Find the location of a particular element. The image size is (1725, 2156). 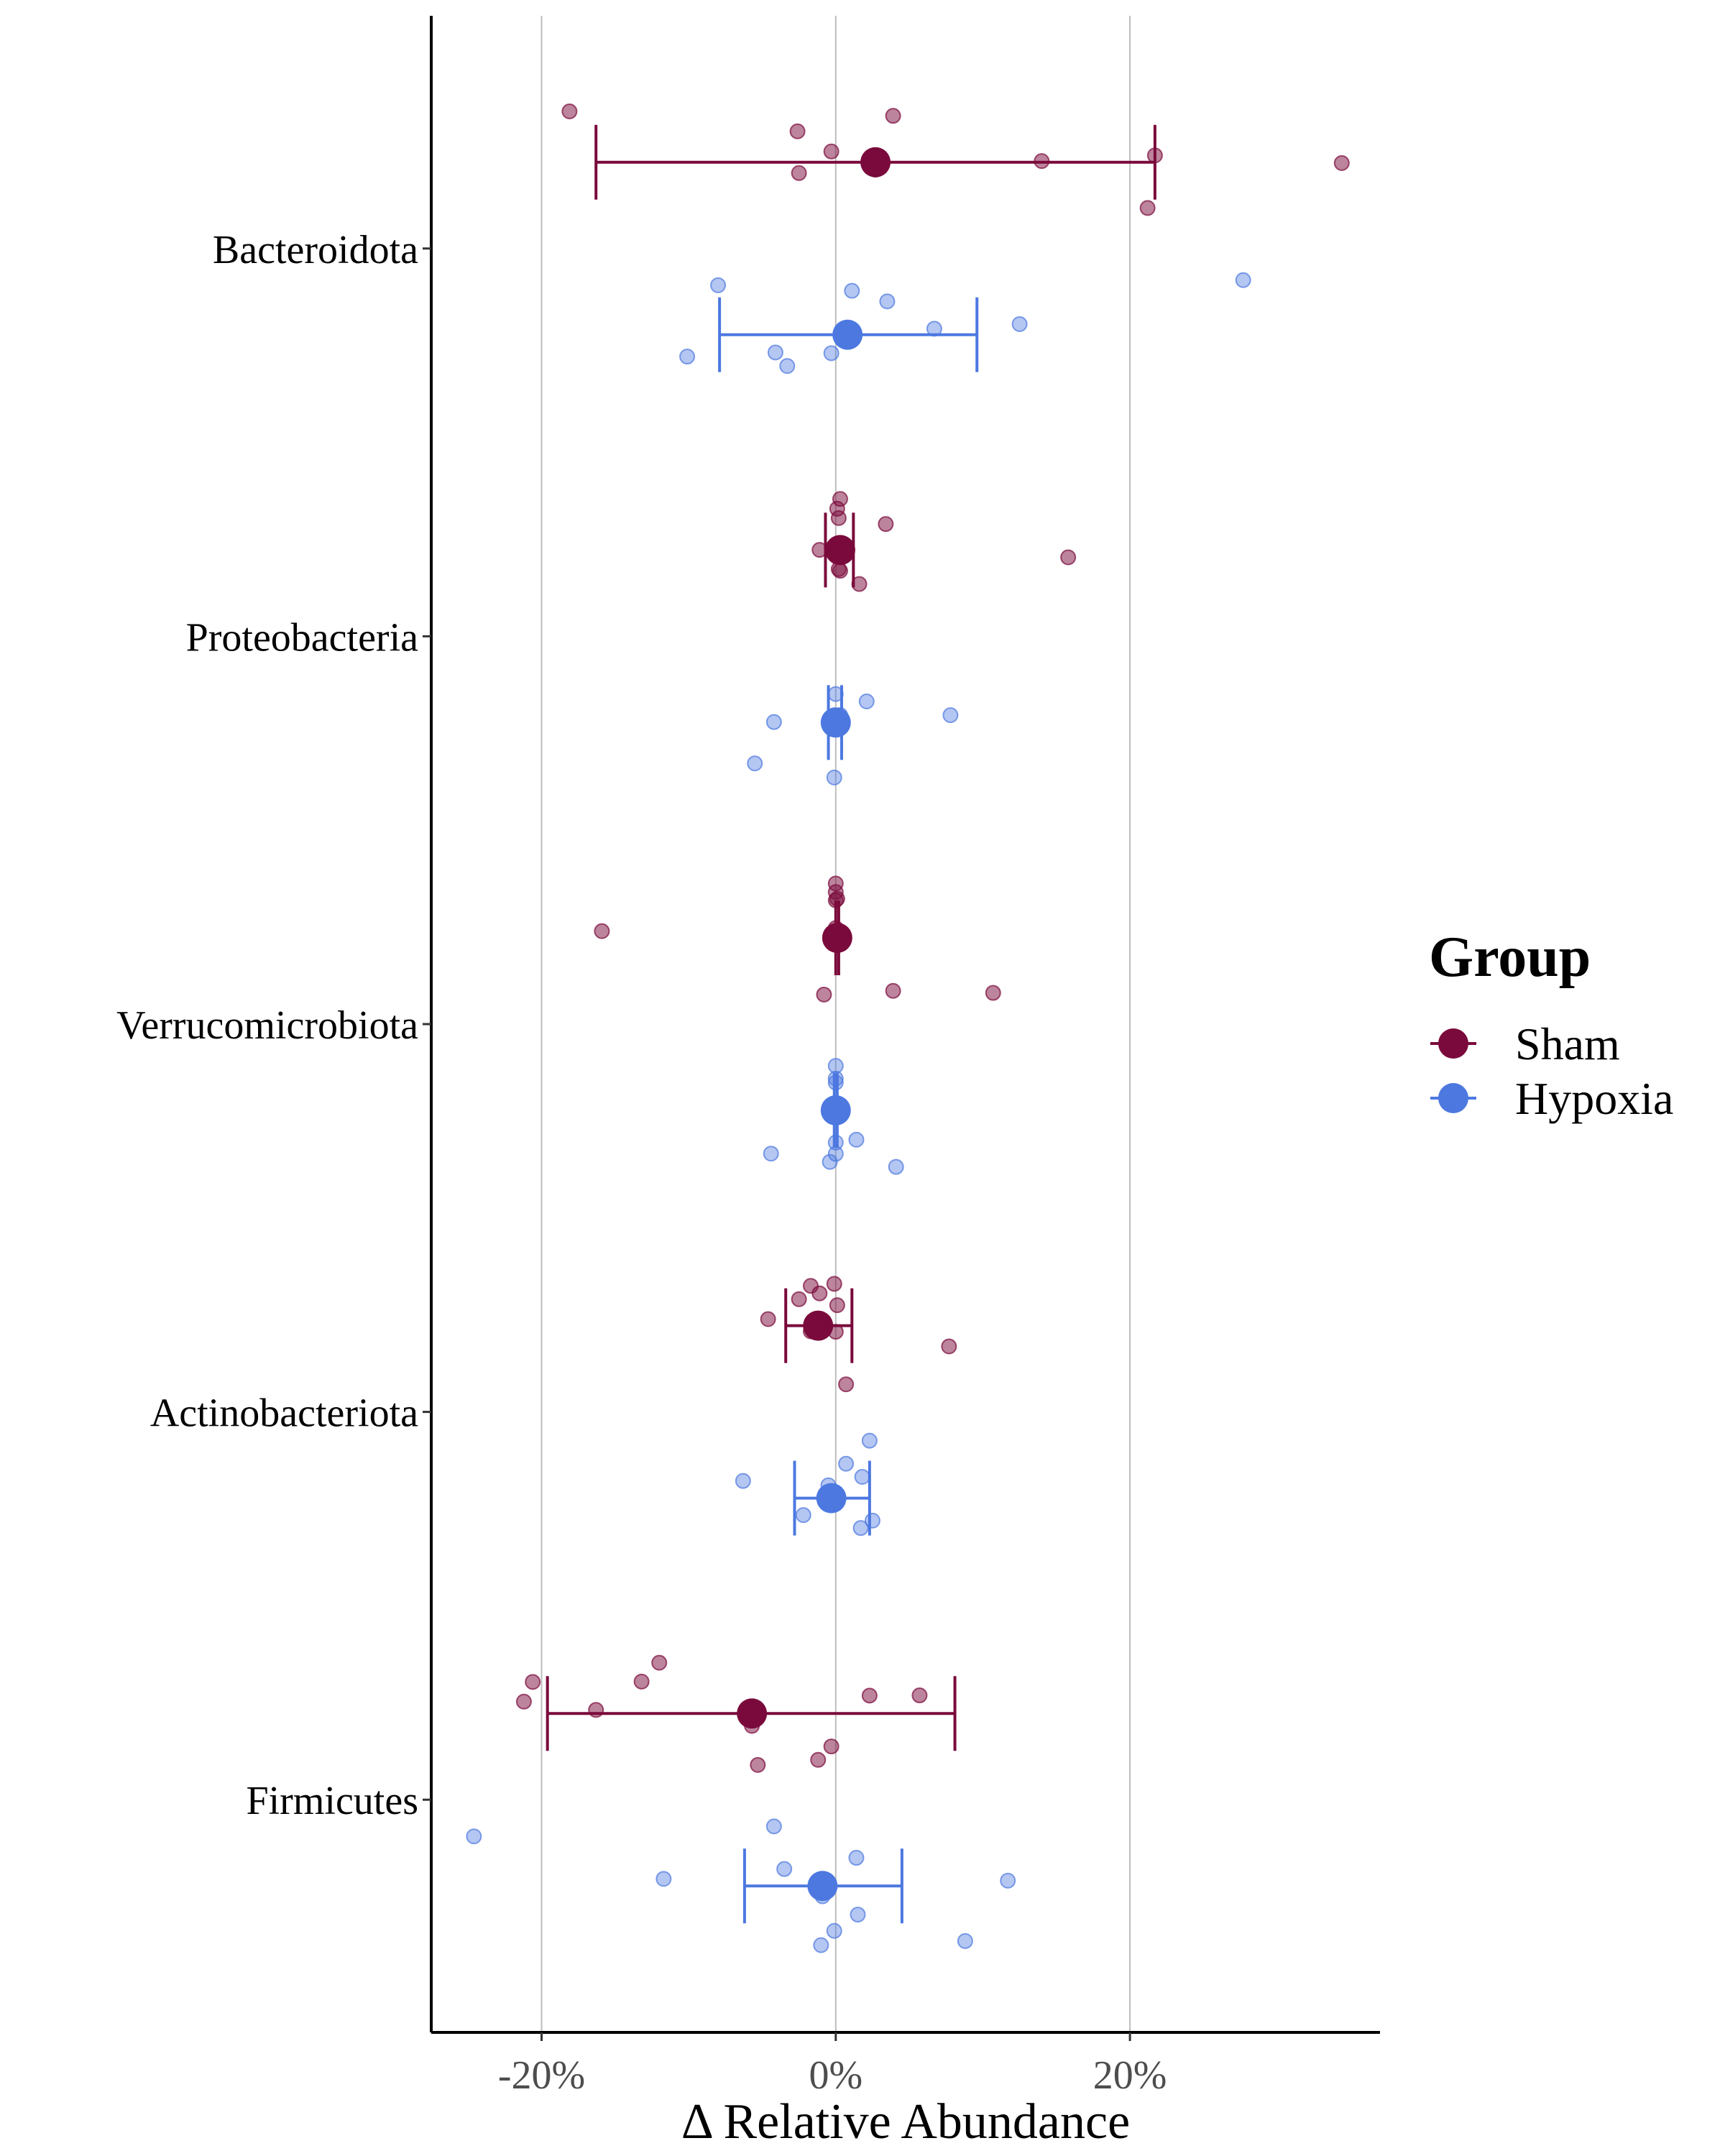

x-axis-title: Δ Relative Abundance is located at coordinates (905, 2122).